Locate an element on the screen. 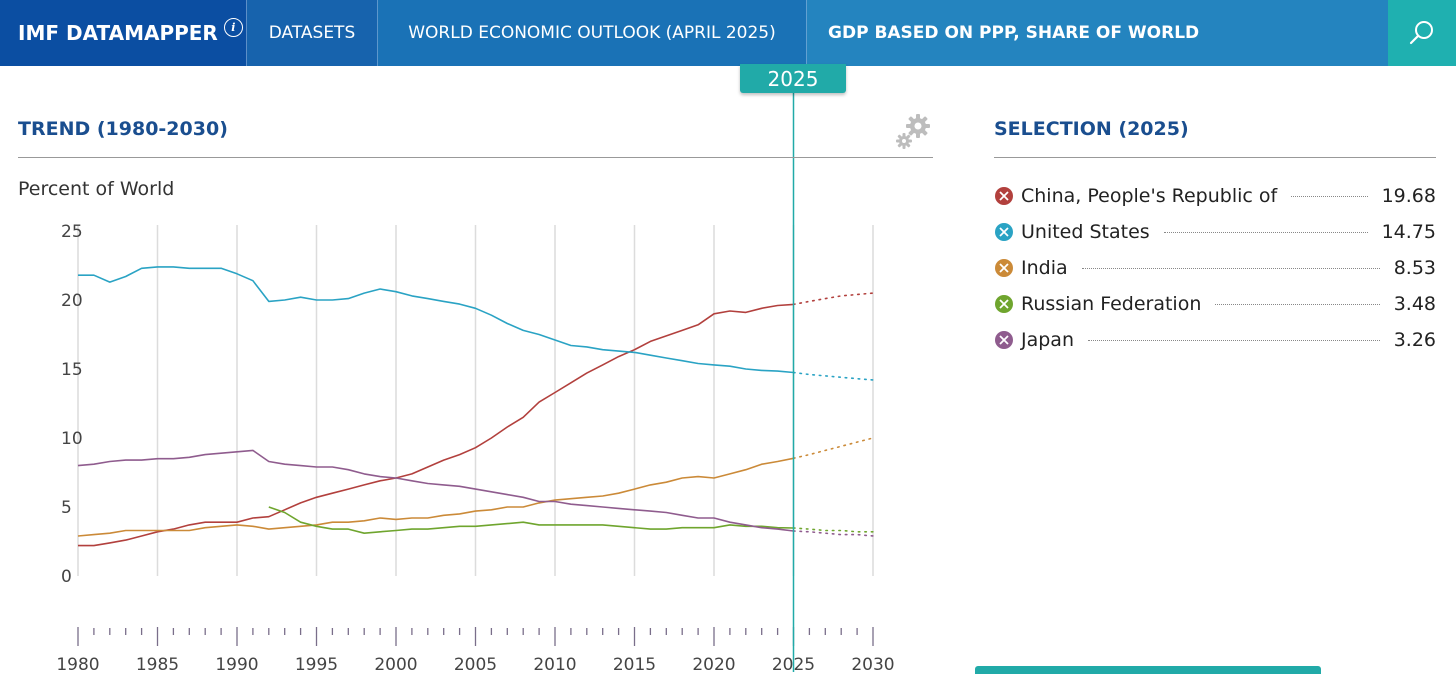 Image resolution: width=1456 pixels, height=674 pixels. year-slider-handle: 2025 is located at coordinates (793, 78).